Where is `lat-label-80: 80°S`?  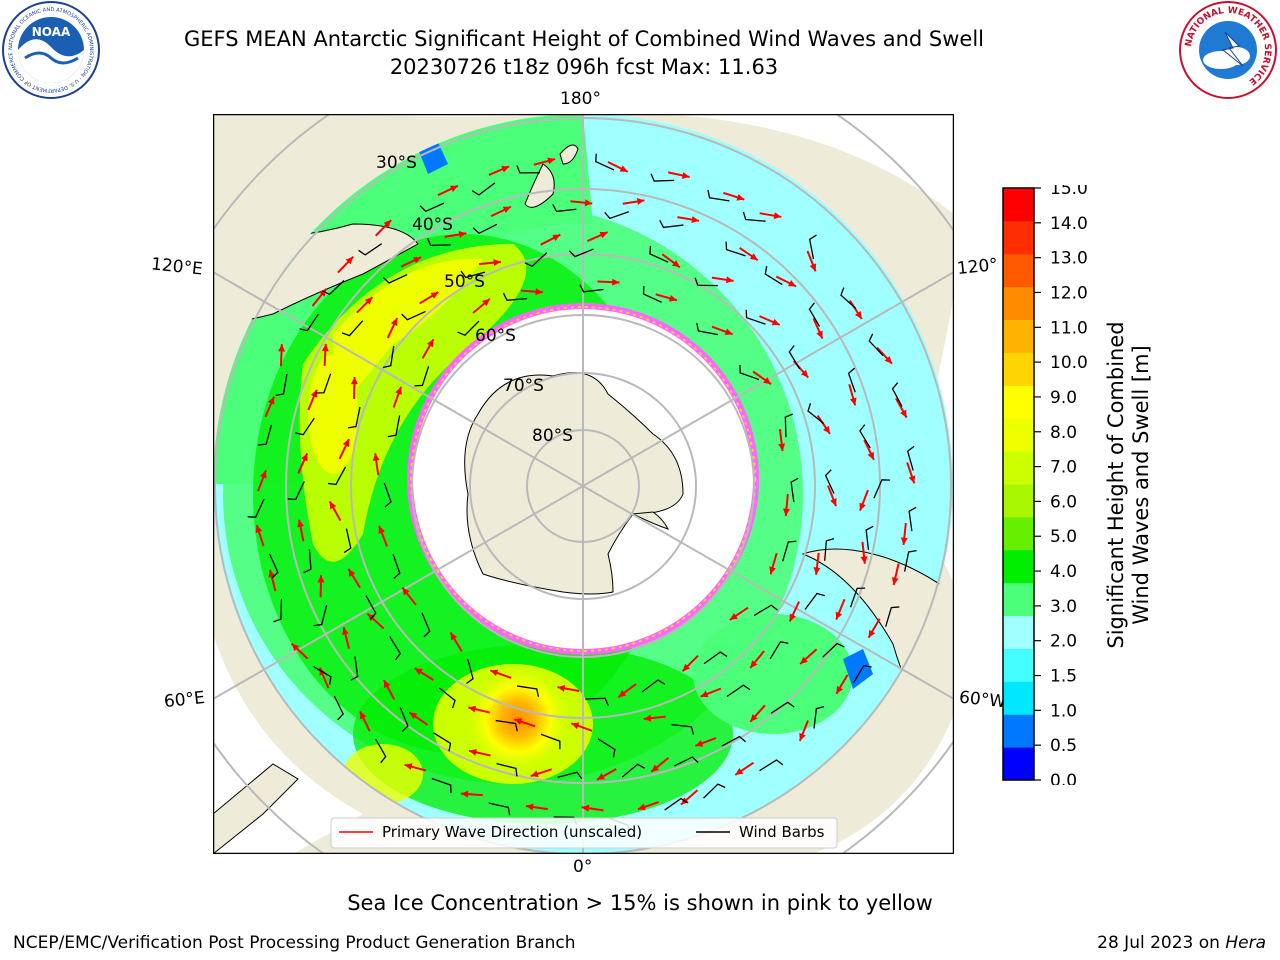
lat-label-80: 80°S is located at coordinates (552, 436).